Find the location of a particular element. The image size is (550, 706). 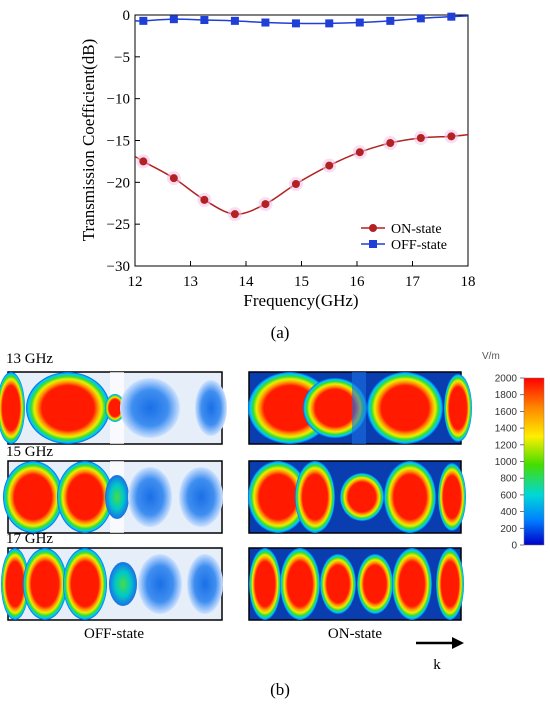

legend-off-marker is located at coordinates (373, 244).